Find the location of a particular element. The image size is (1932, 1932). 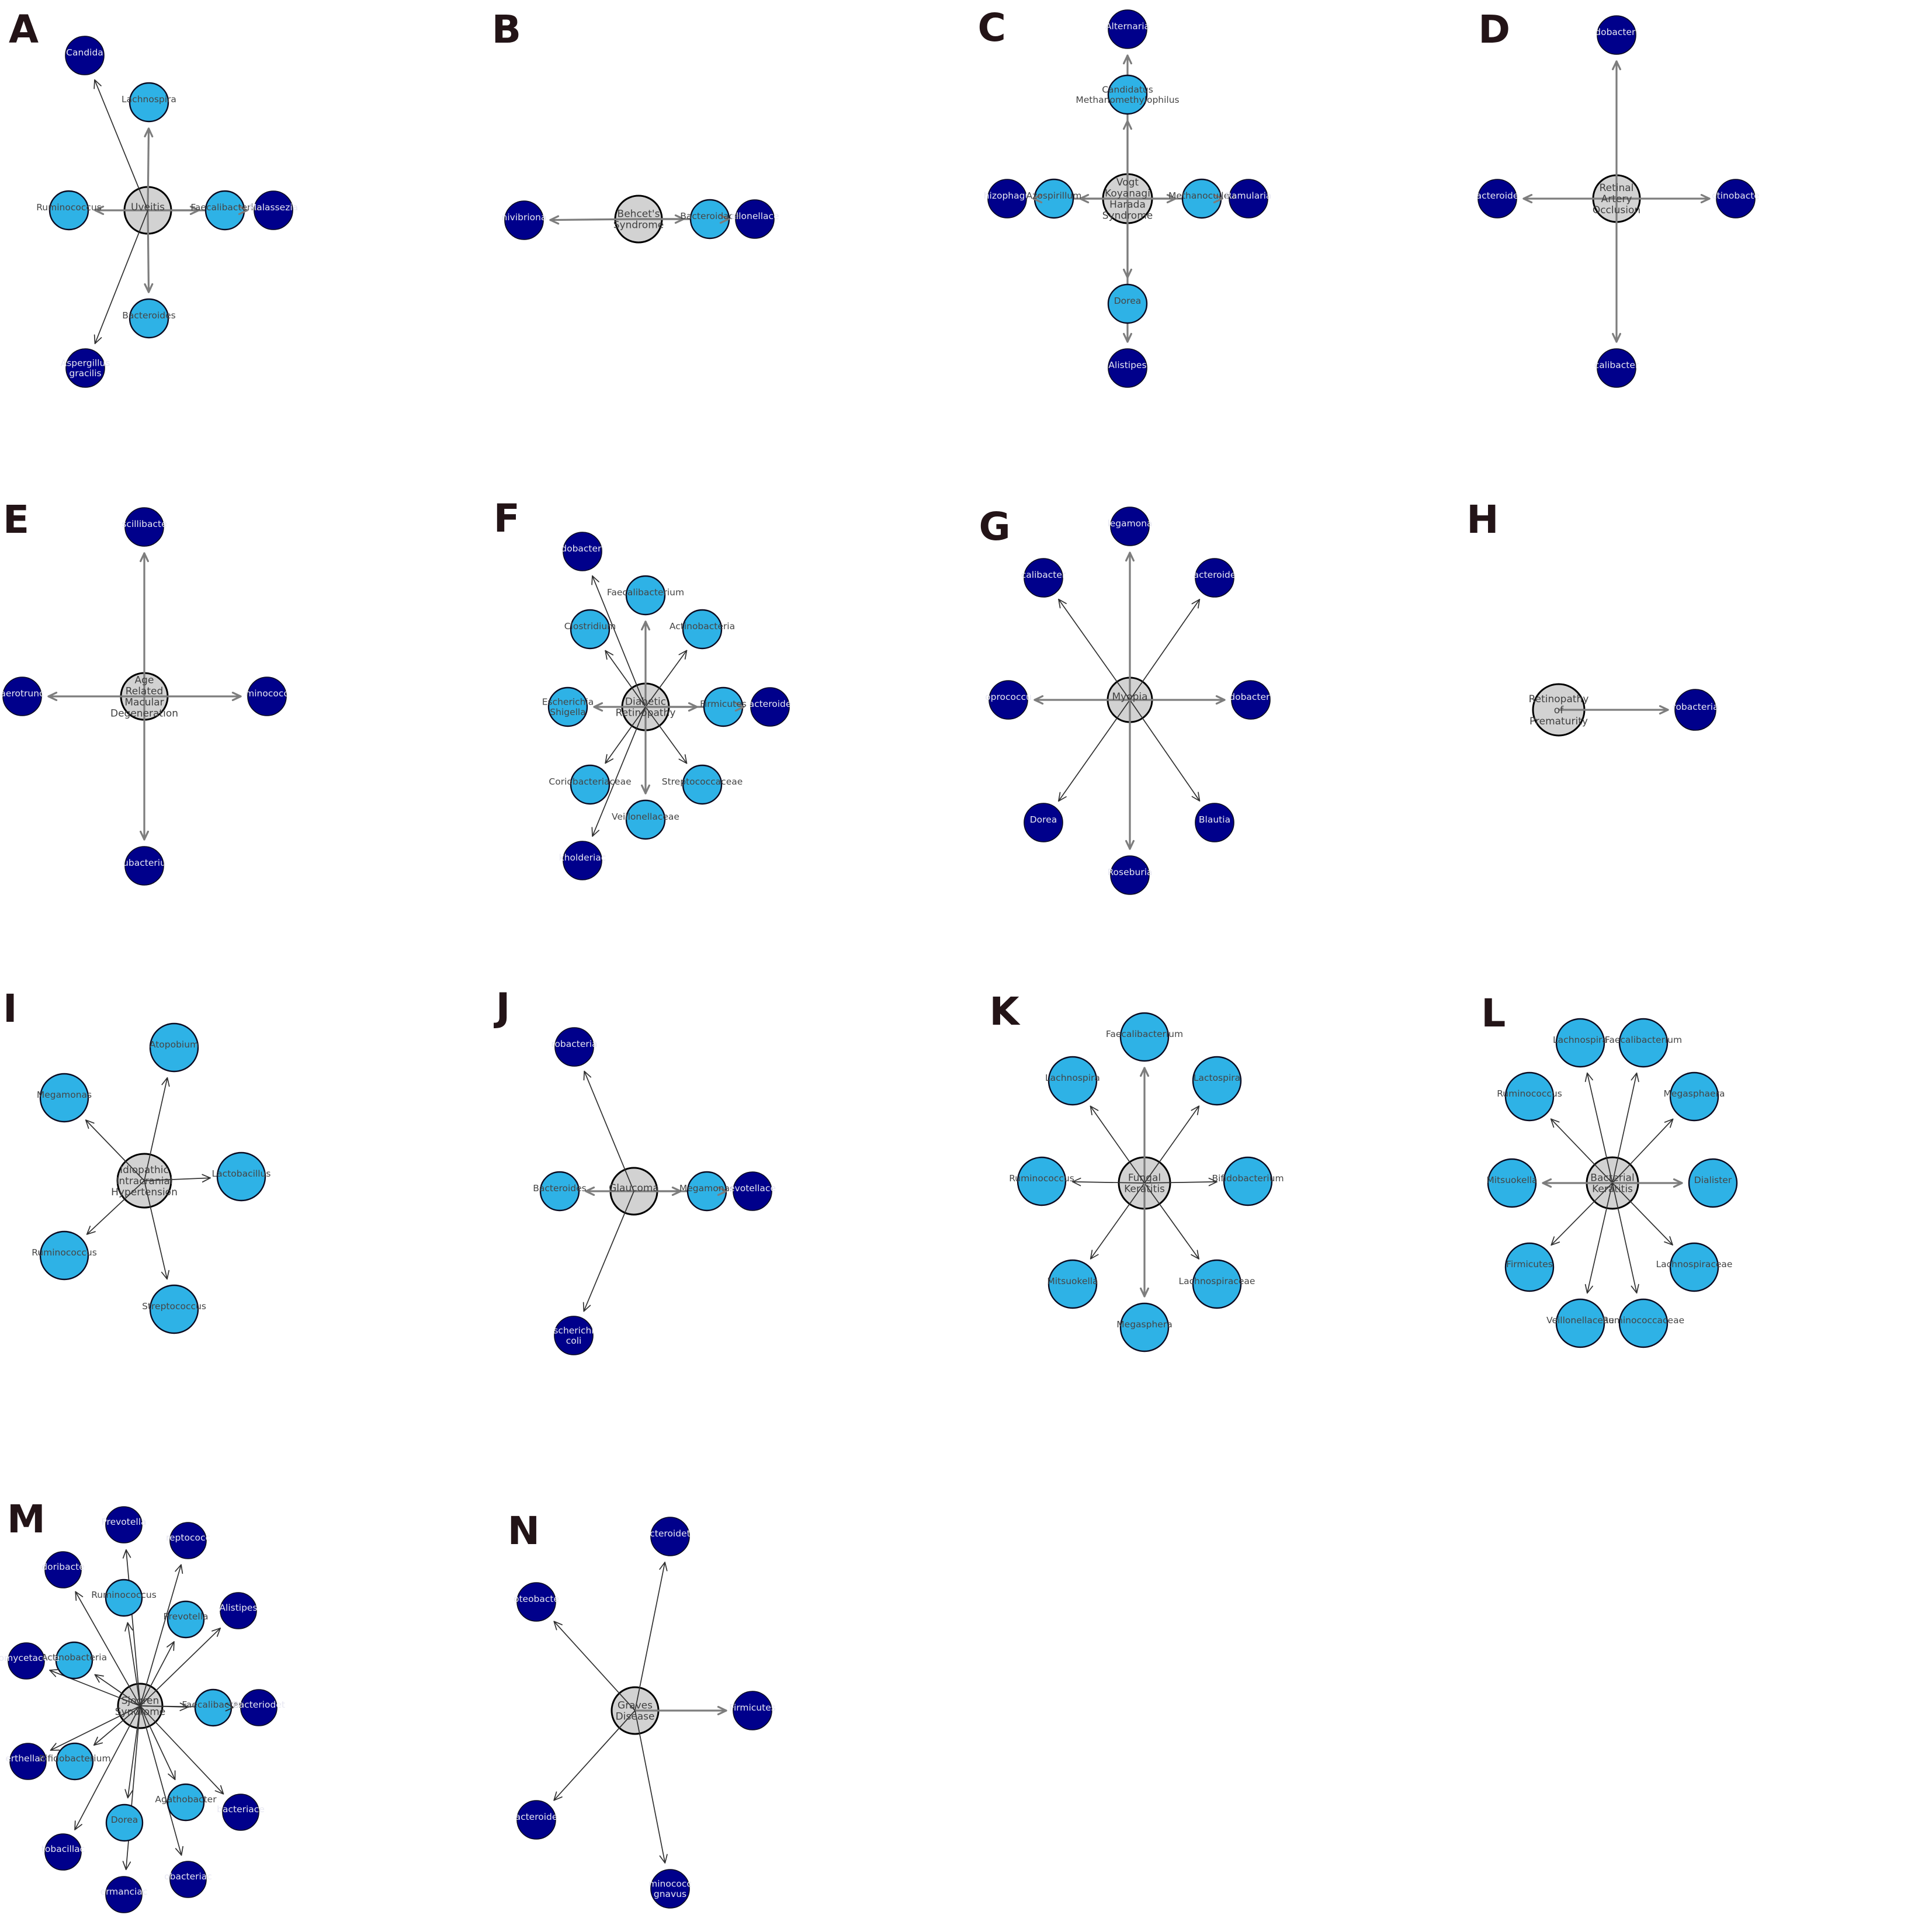

microbe-label: Aspergillus gracilis is located at coordinates (85, 369).